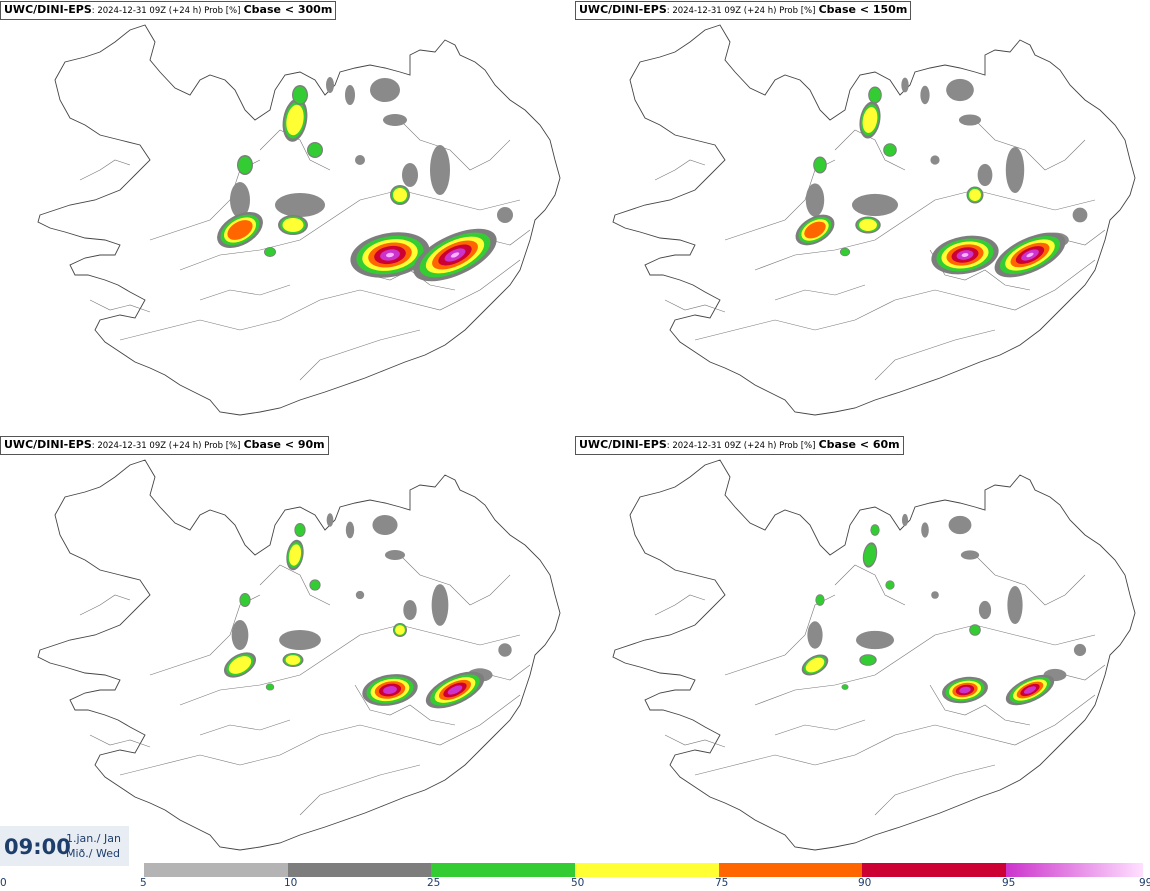 This screenshot has height=891, width=1150. I want to click on colorbar-tick: 25, so click(434, 883).